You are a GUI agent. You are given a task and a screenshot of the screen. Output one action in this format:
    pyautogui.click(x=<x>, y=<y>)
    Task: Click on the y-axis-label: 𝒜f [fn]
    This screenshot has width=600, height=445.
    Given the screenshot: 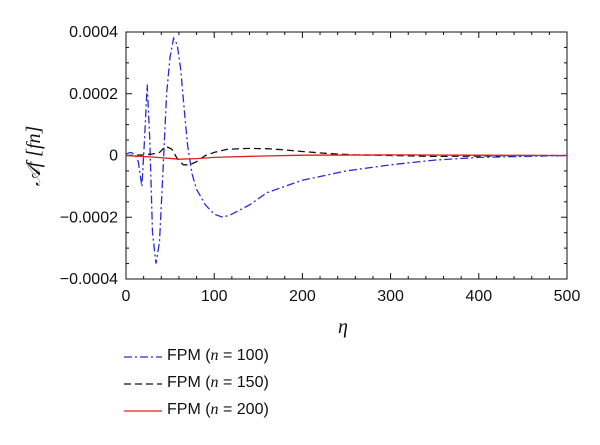 What is the action you would take?
    pyautogui.click(x=34, y=156)
    